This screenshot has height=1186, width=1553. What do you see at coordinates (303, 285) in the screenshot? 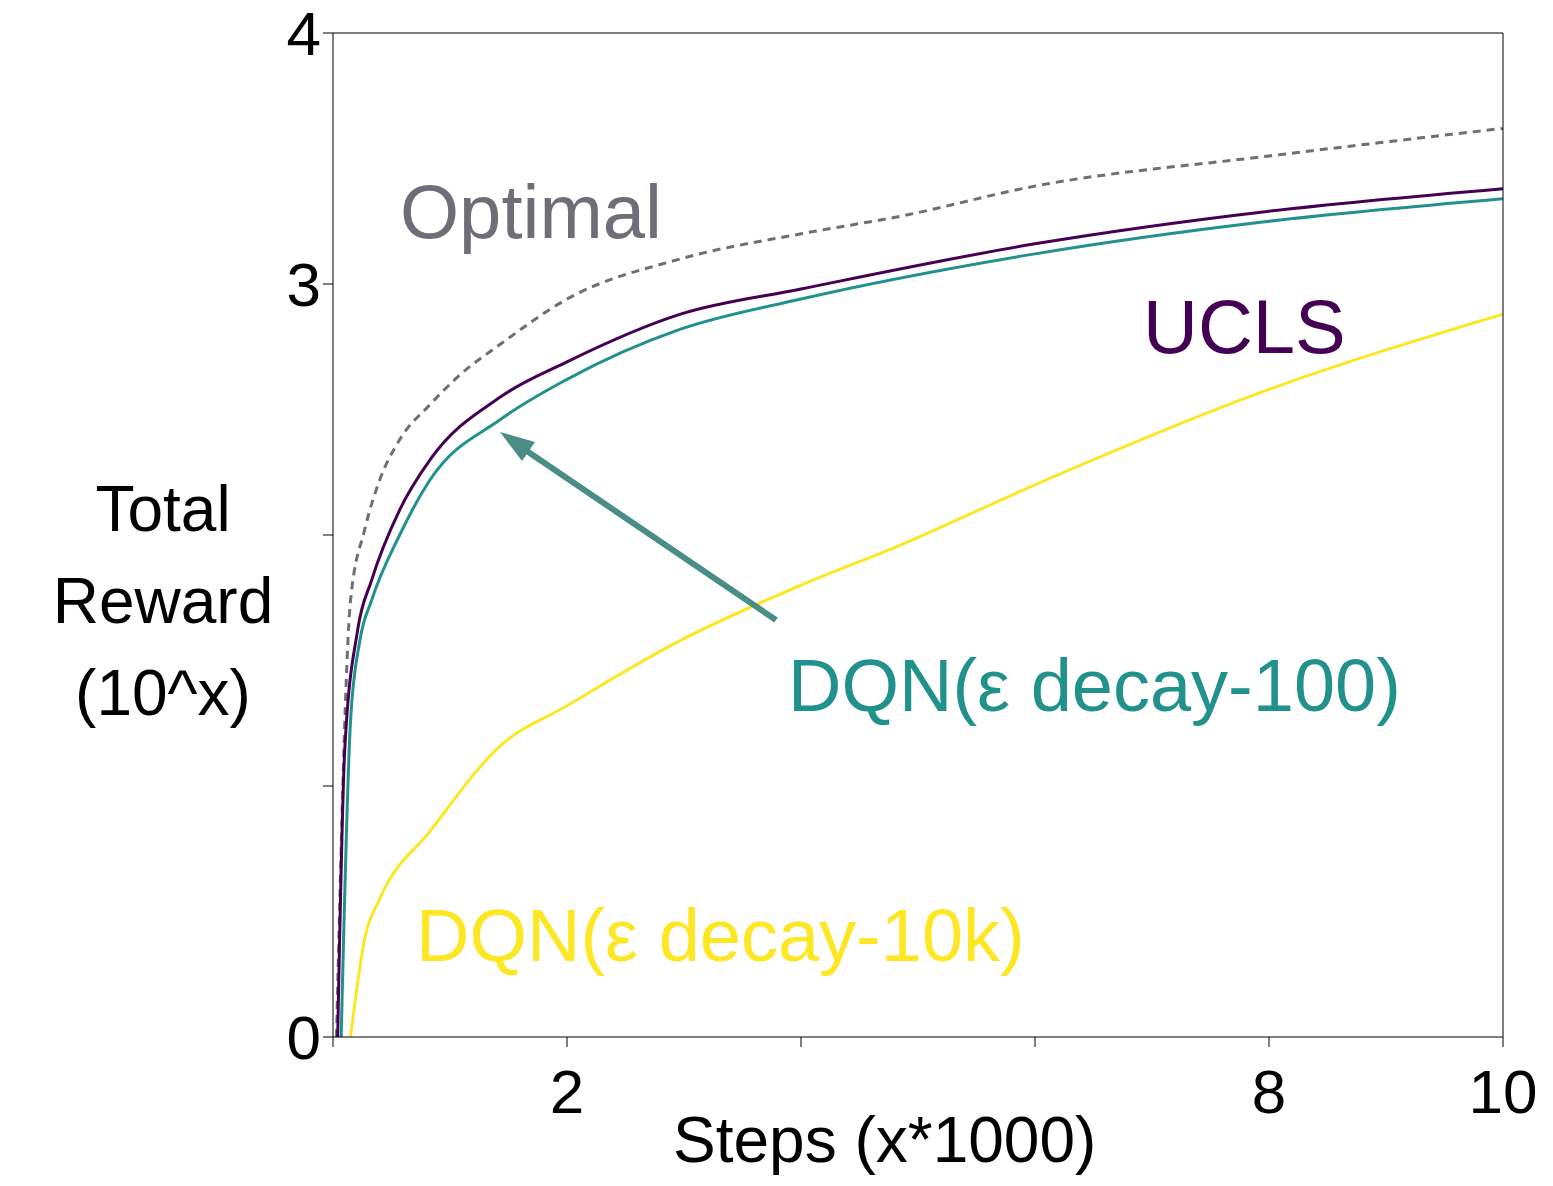
I see `y-tick-label: 3` at bounding box center [303, 285].